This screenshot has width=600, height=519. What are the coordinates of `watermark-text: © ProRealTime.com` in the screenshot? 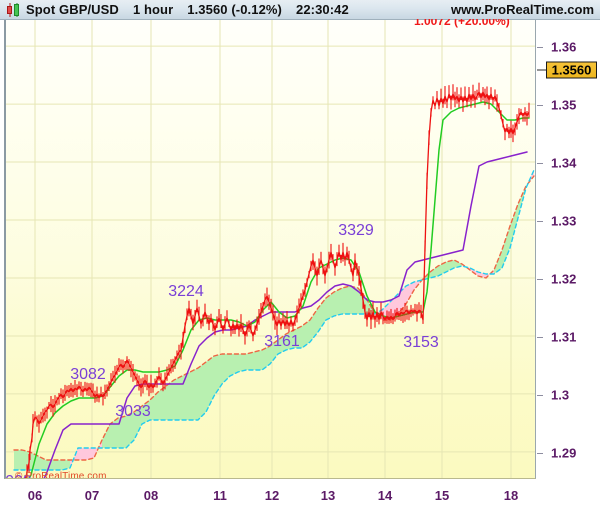 It's located at (61, 475).